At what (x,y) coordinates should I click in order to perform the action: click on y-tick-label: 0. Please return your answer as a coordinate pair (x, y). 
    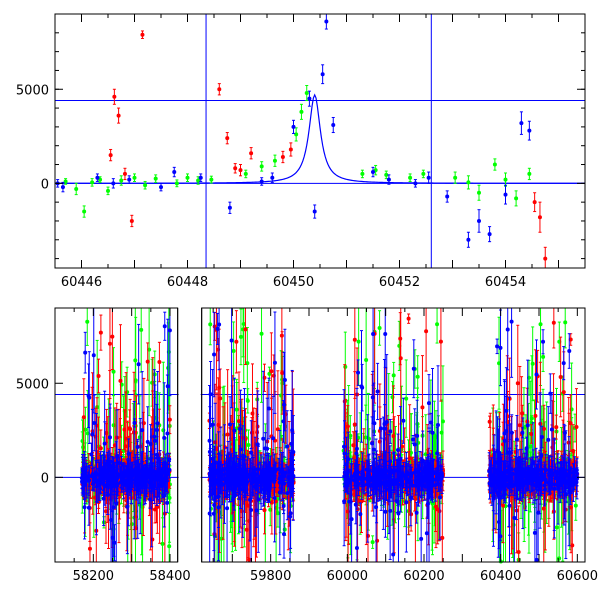
    Looking at the image, I should click on (45, 184).